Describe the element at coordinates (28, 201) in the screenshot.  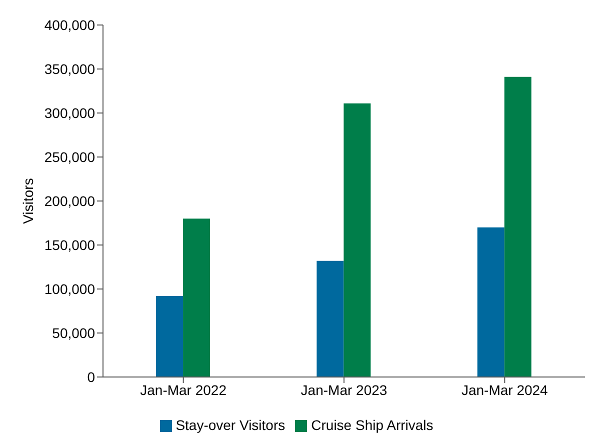
I see `y-axis-title: Visitors` at that location.